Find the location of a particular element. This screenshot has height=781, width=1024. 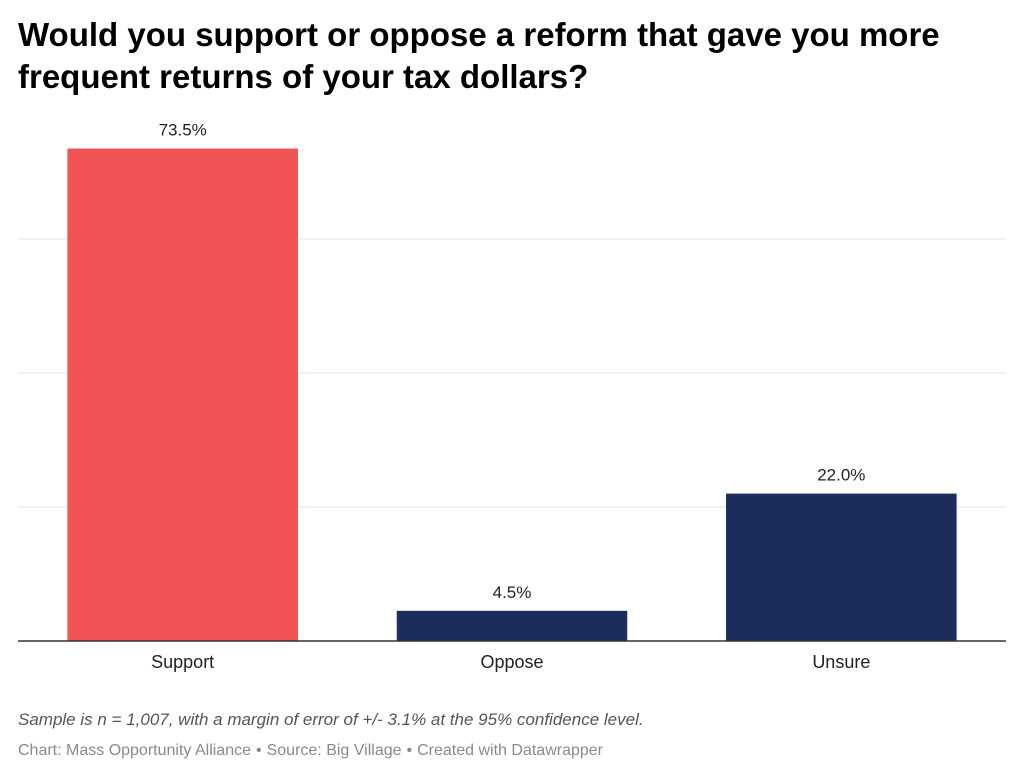

value-label-support: 73.5% is located at coordinates (183, 130).